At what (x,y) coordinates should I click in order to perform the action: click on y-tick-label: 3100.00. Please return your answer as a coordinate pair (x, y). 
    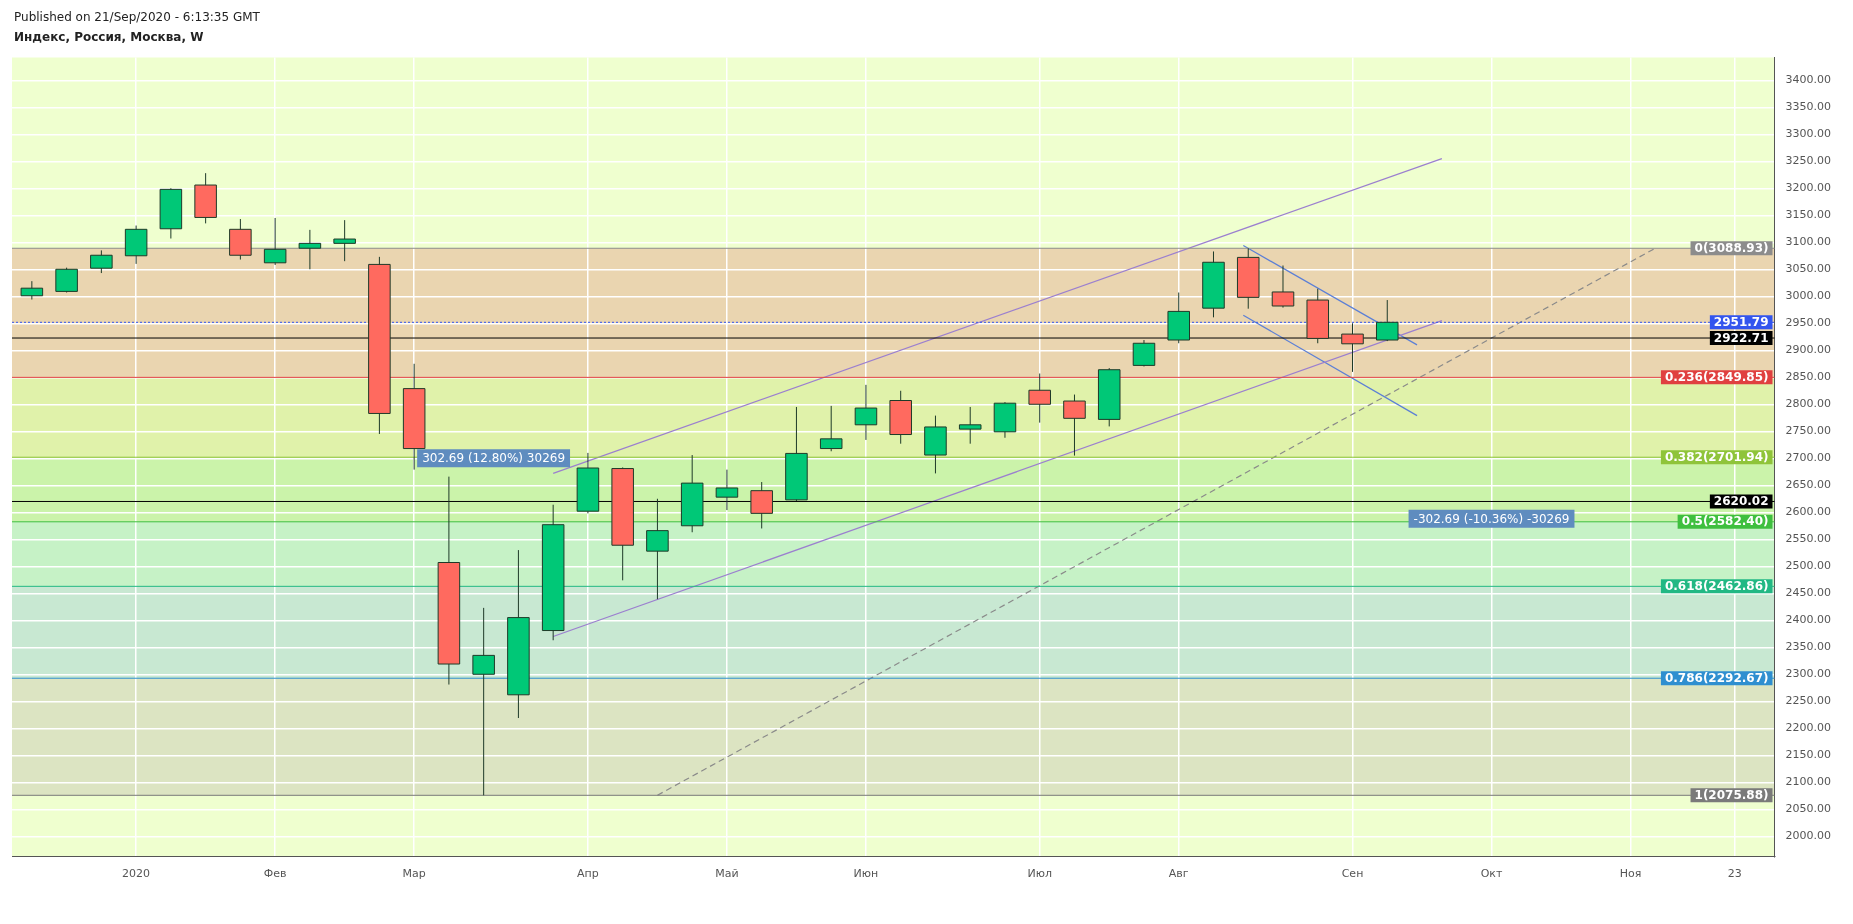
    Looking at the image, I should click on (1808, 242).